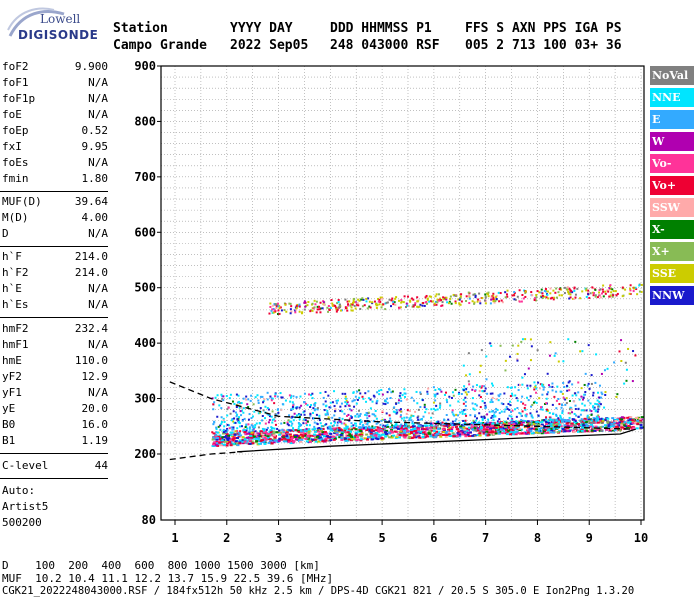 The height and width of the screenshot is (600, 700). Describe the element at coordinates (55, 394) in the screenshot. I see `param-row: yF1 N/A` at that location.